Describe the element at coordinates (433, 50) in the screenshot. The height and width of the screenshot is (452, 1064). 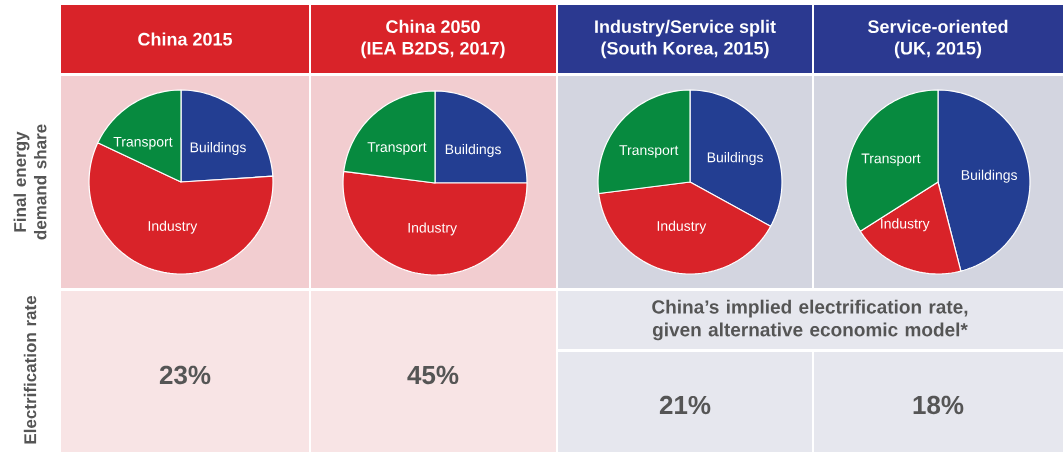
I see `chart-subtitle: (IEA B2DS, 2017)` at that location.